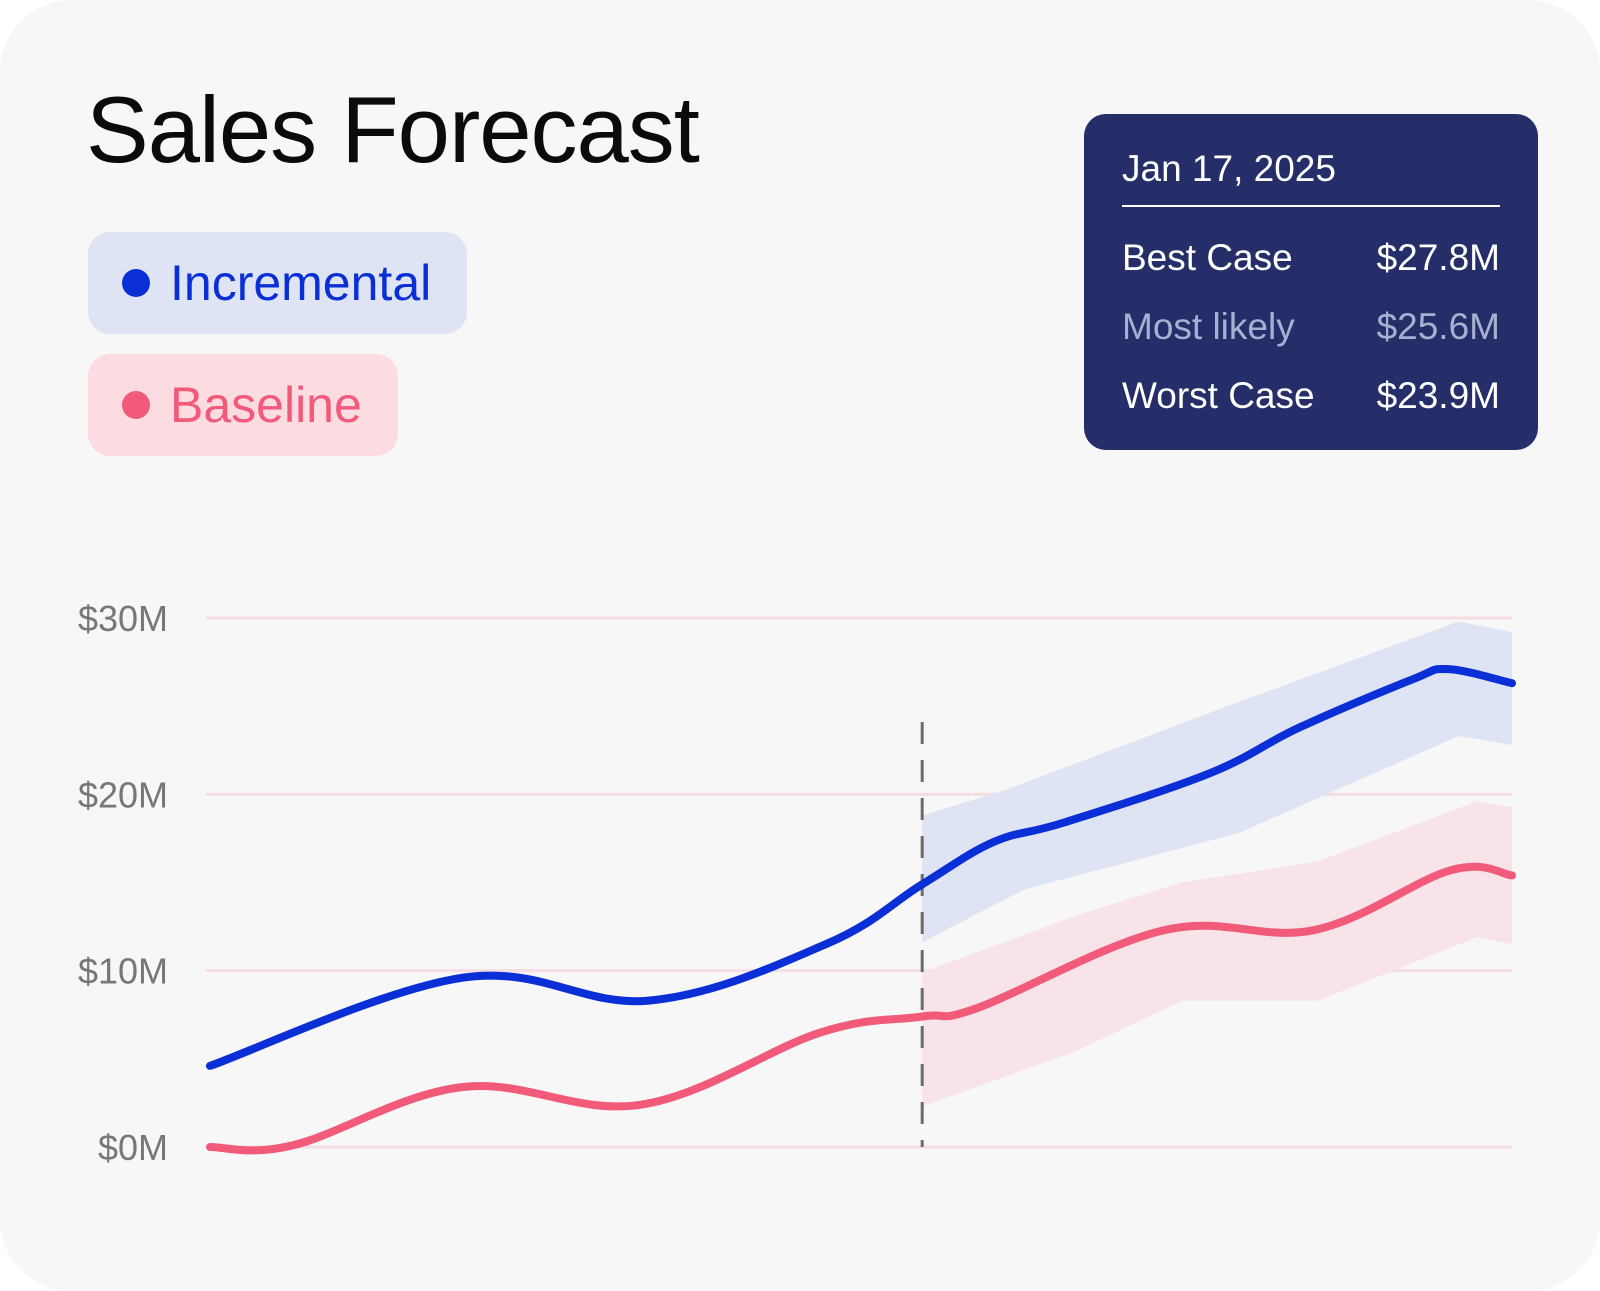 The width and height of the screenshot is (1600, 1291). I want to click on tooltip-value: $25.6M, so click(1438, 326).